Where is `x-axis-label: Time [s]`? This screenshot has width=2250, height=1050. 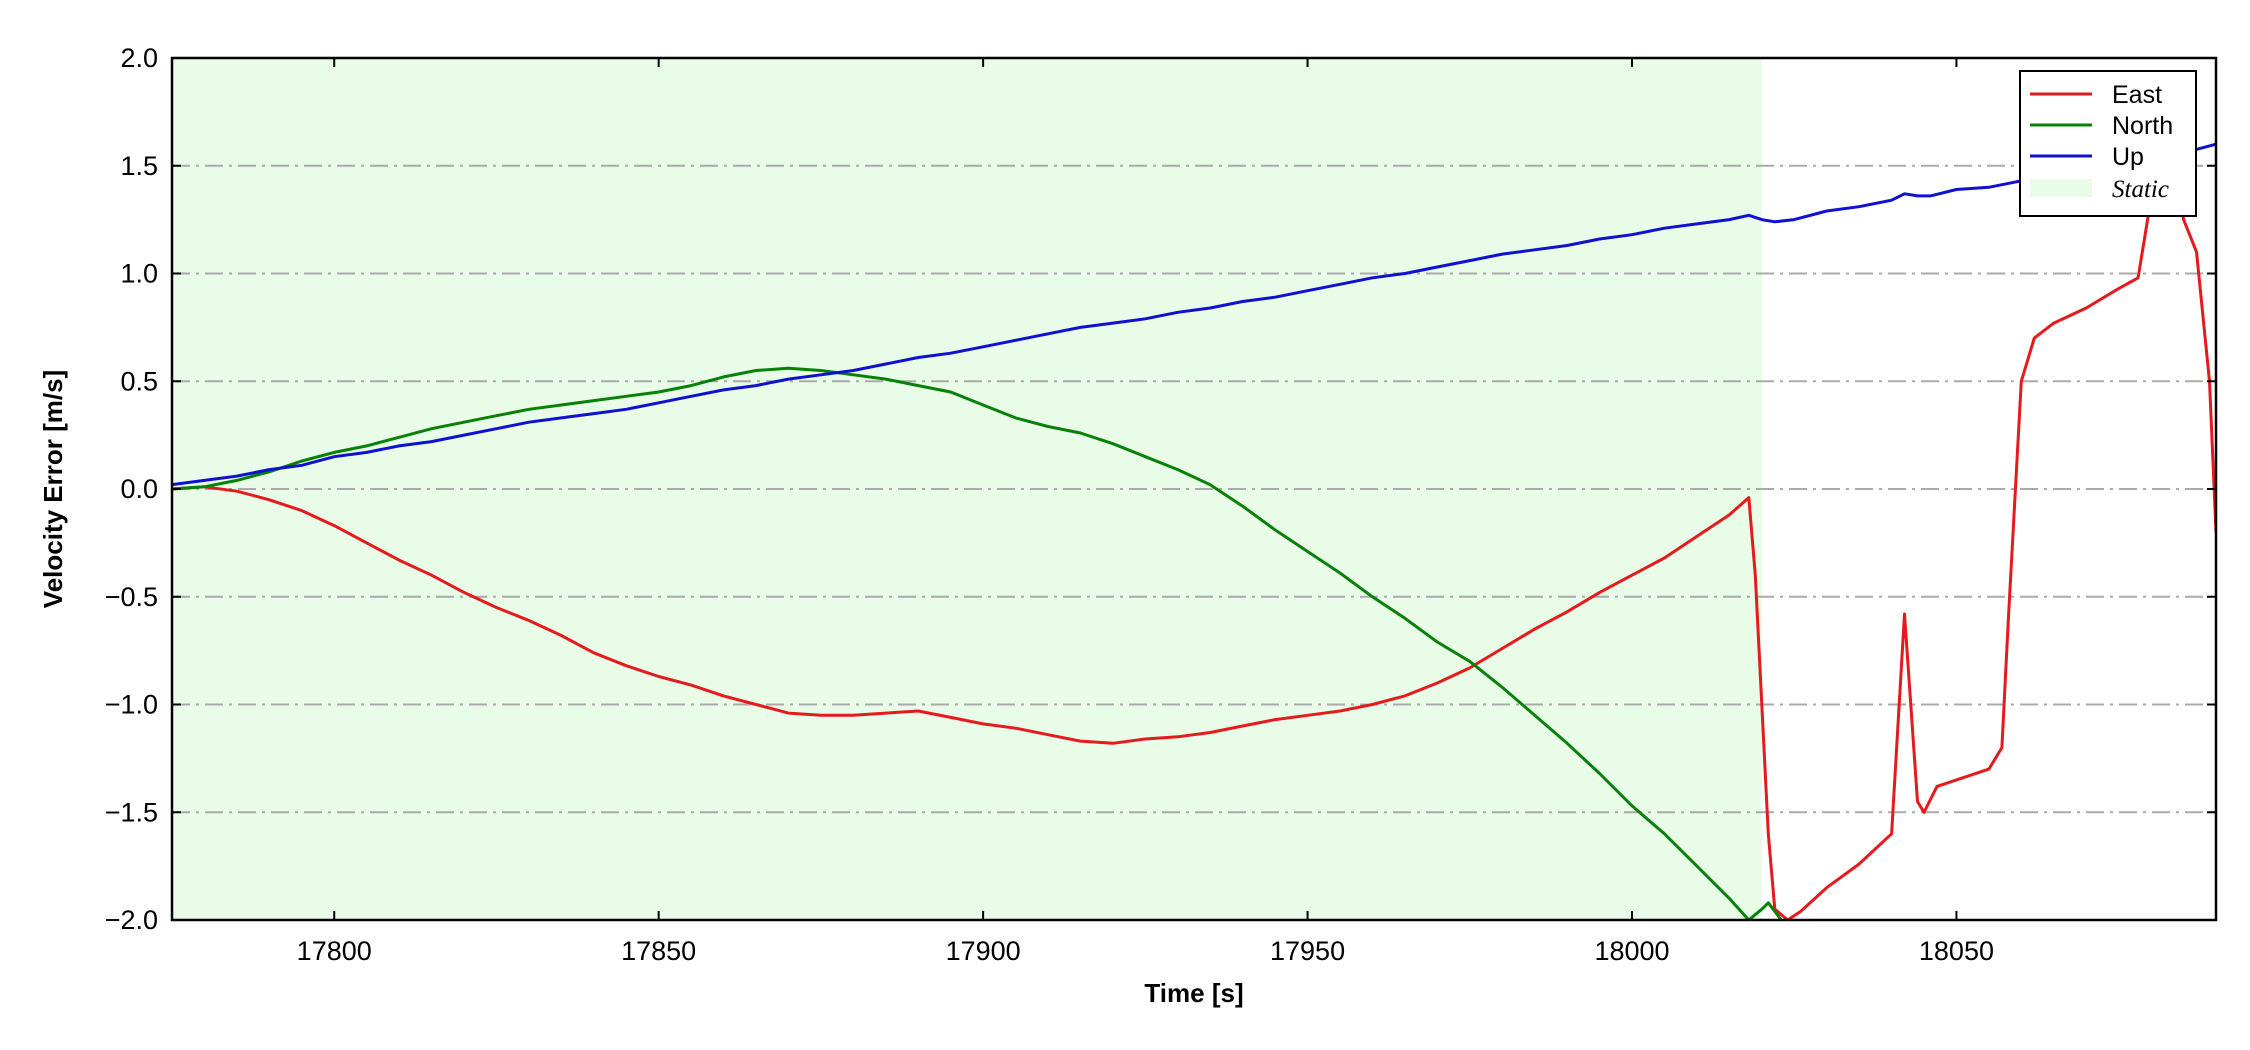
x-axis-label: Time [s] is located at coordinates (1193, 993).